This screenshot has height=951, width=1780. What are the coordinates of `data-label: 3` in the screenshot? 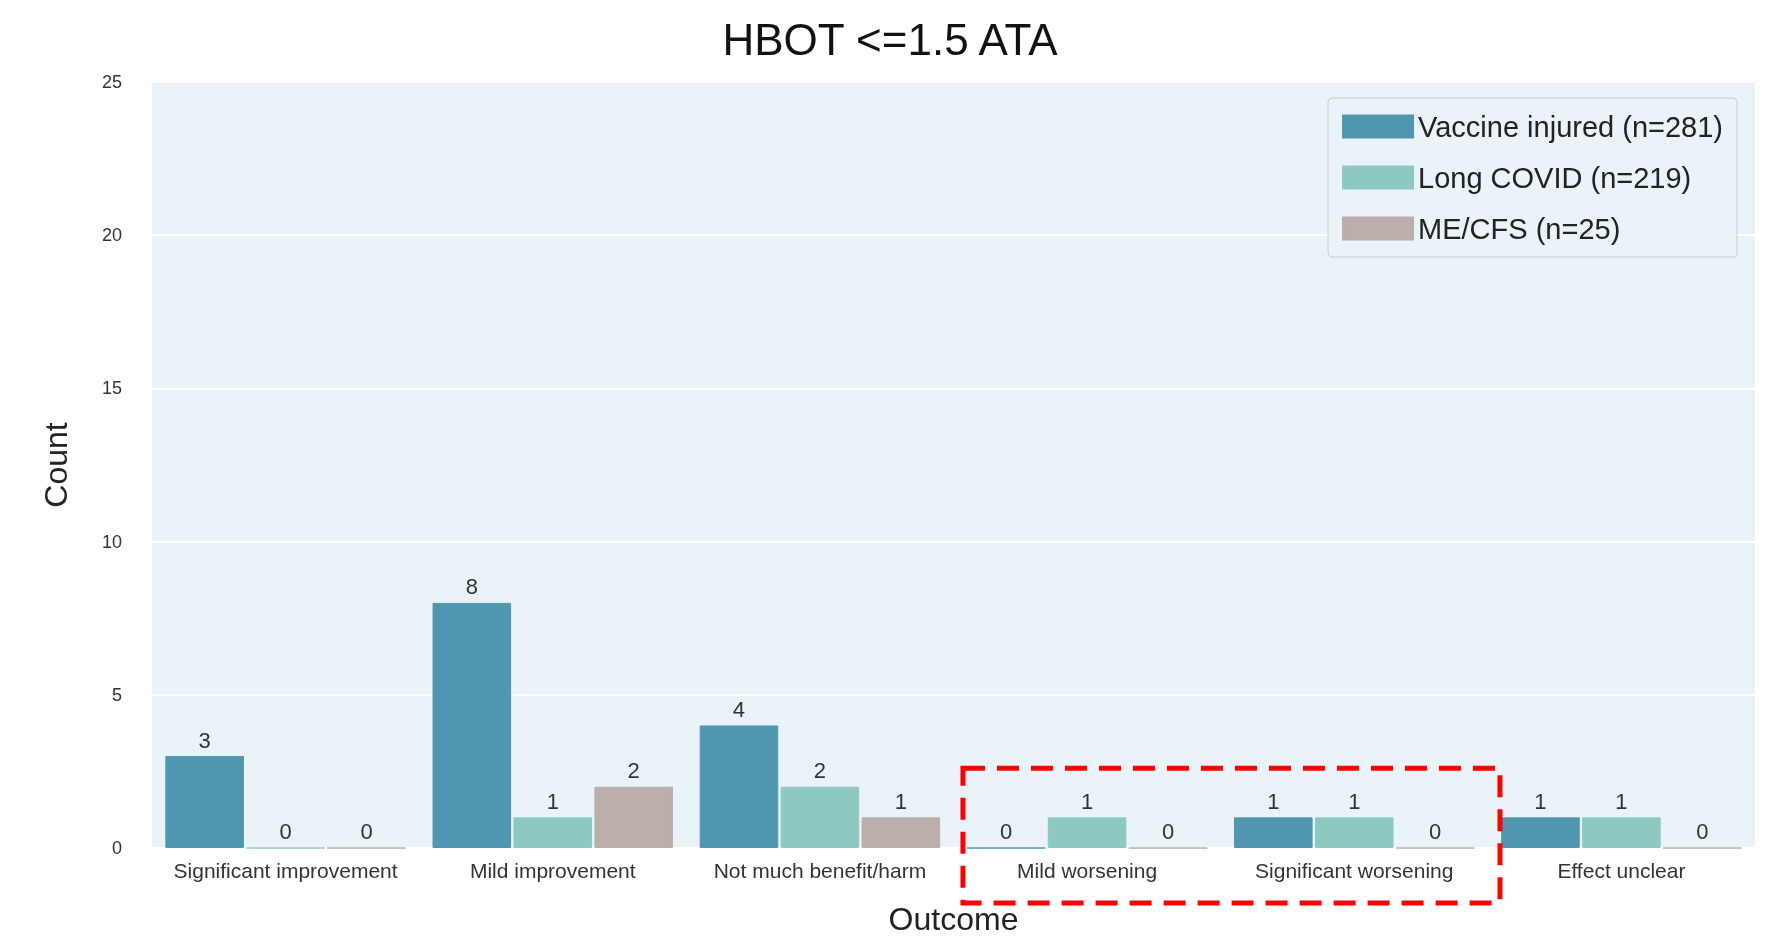 It's located at (204, 740).